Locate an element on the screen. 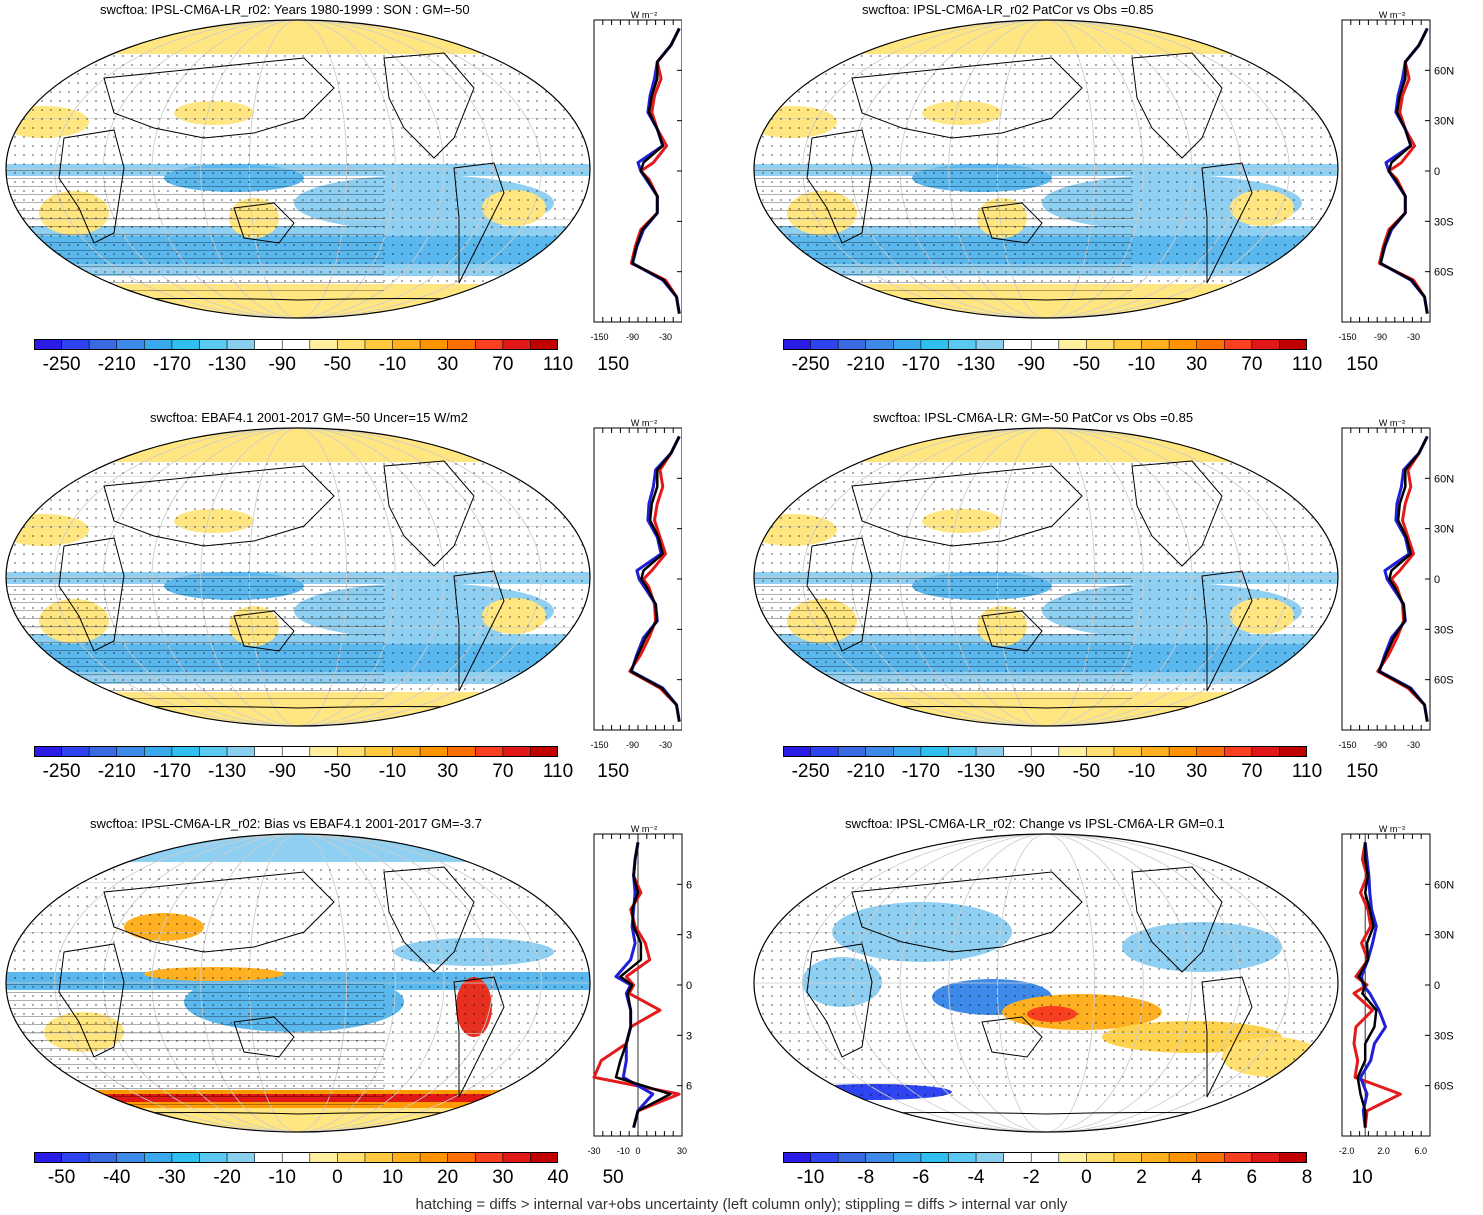 Image resolution: width=1483 pixels, height=1215 pixels. zonal-line-obs is located at coordinates (655, 578).